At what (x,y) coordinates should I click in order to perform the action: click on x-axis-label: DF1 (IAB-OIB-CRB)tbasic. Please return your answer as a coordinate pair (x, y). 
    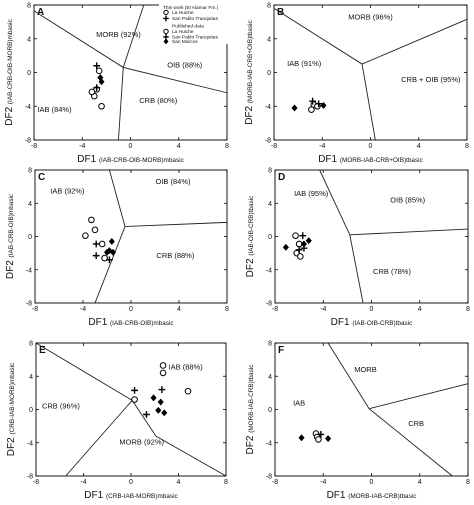
    Looking at the image, I should click on (372, 322).